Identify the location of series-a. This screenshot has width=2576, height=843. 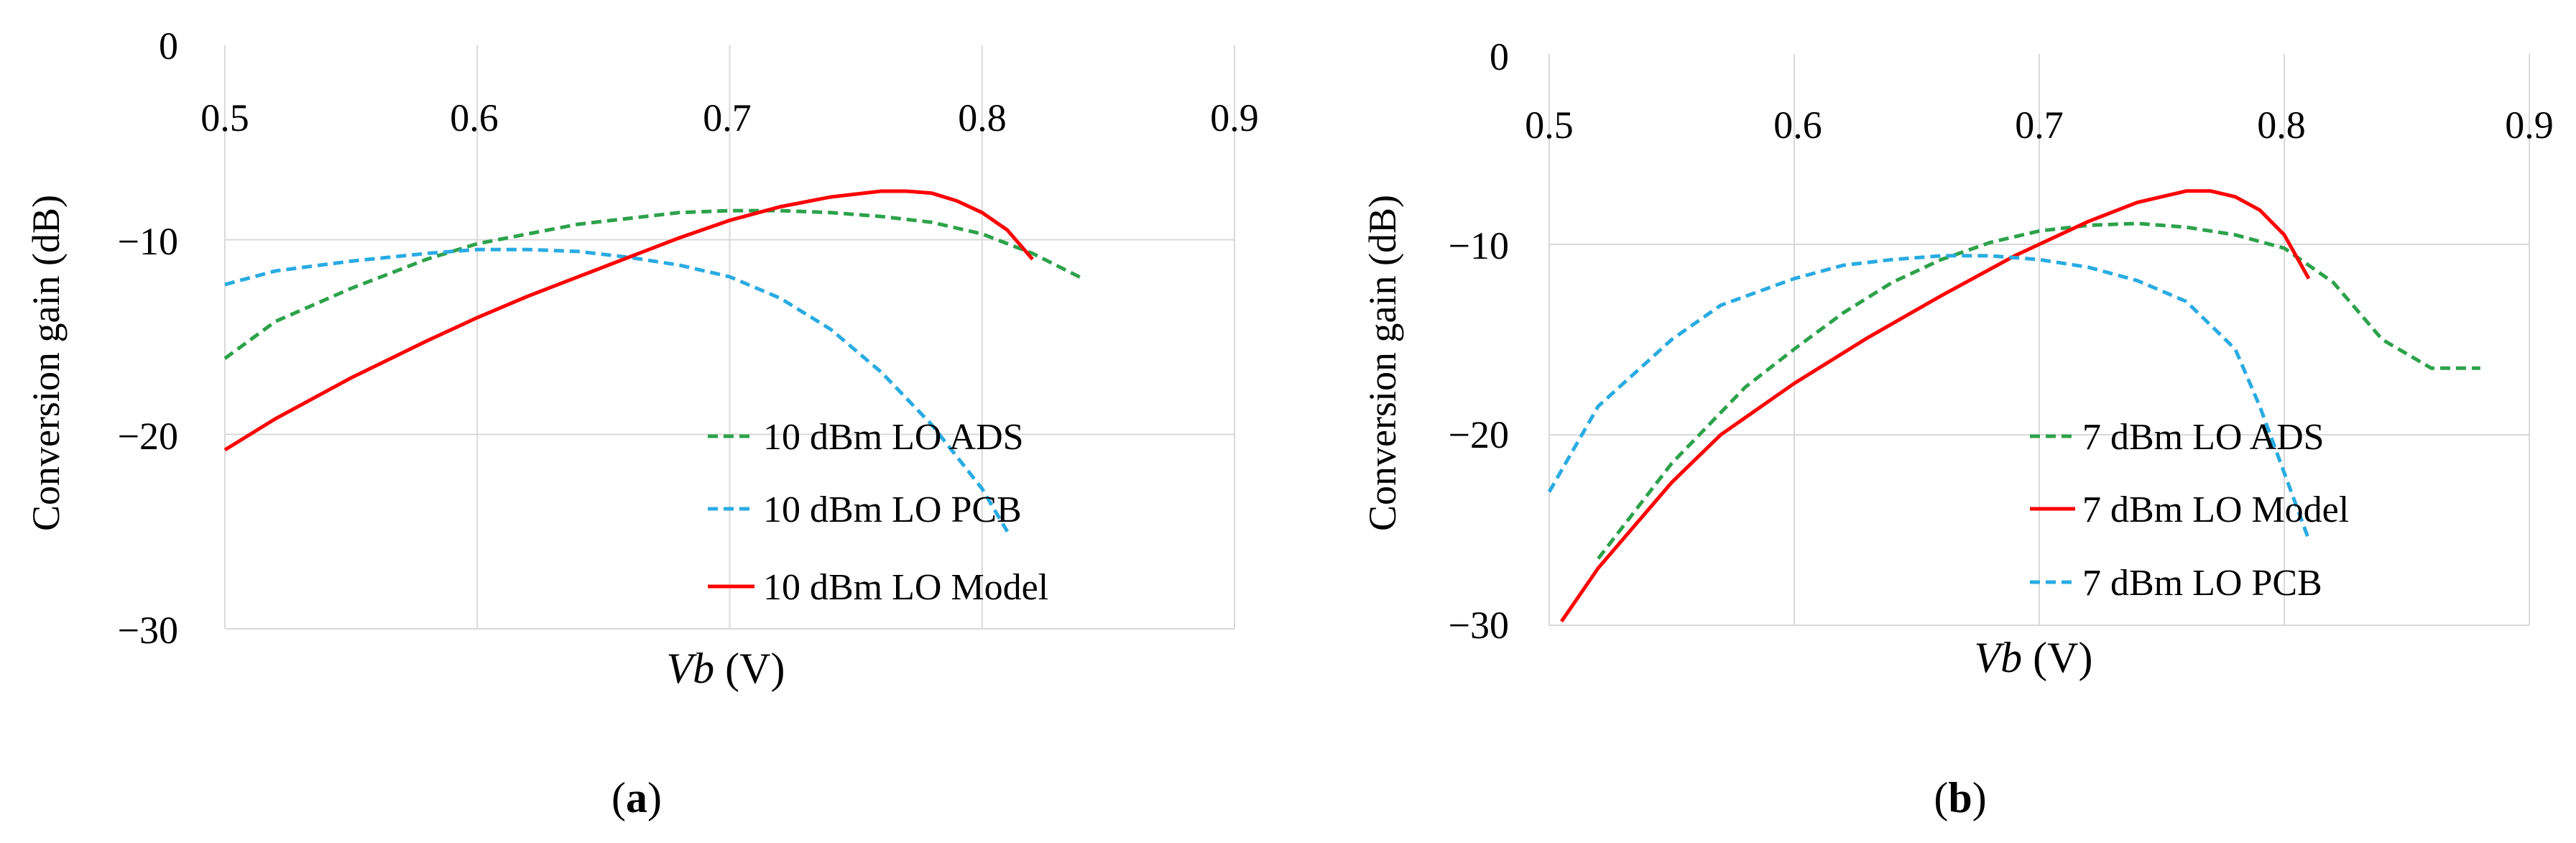
(654, 361).